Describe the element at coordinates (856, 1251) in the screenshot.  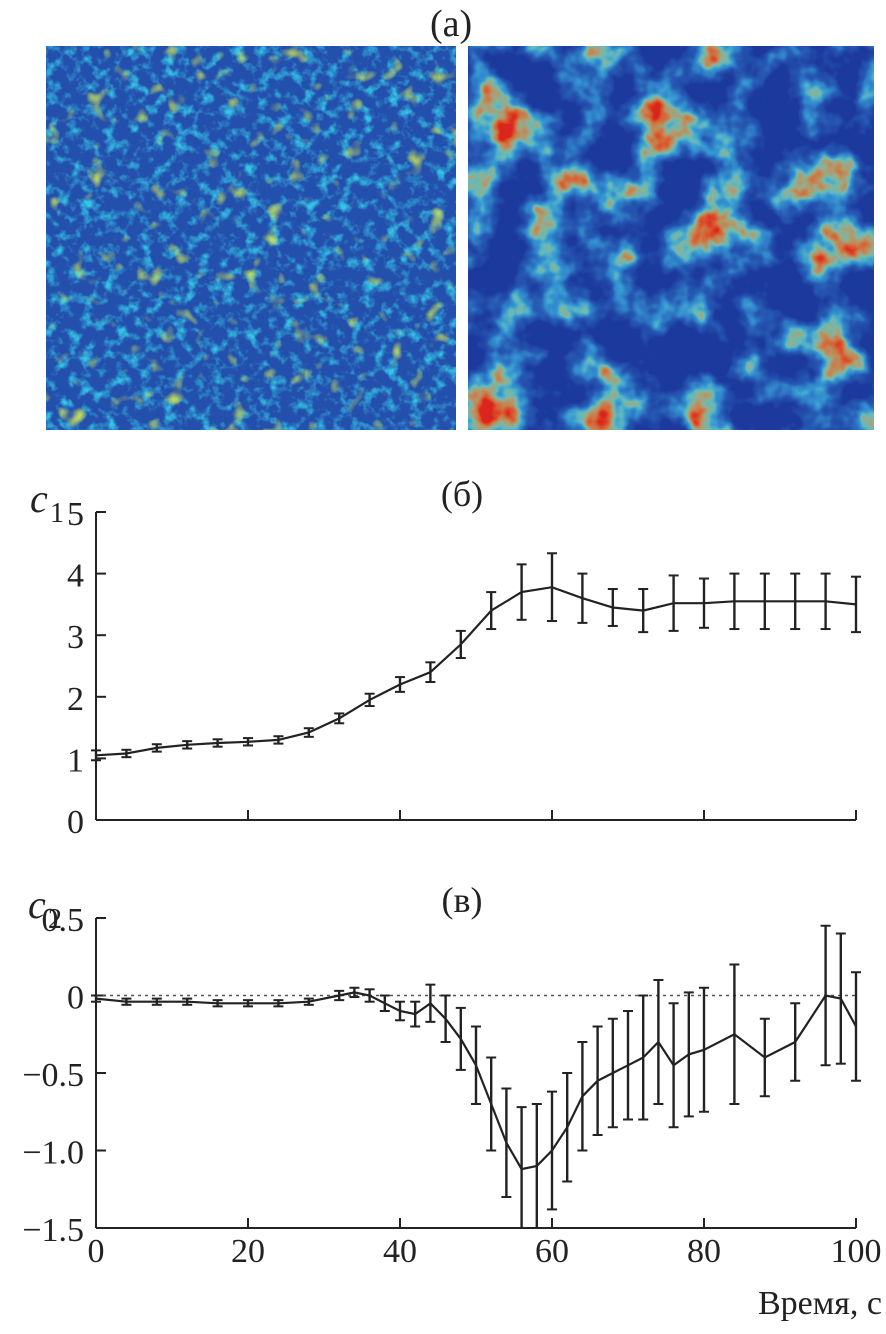
I see `x-tick-label: 100` at that location.